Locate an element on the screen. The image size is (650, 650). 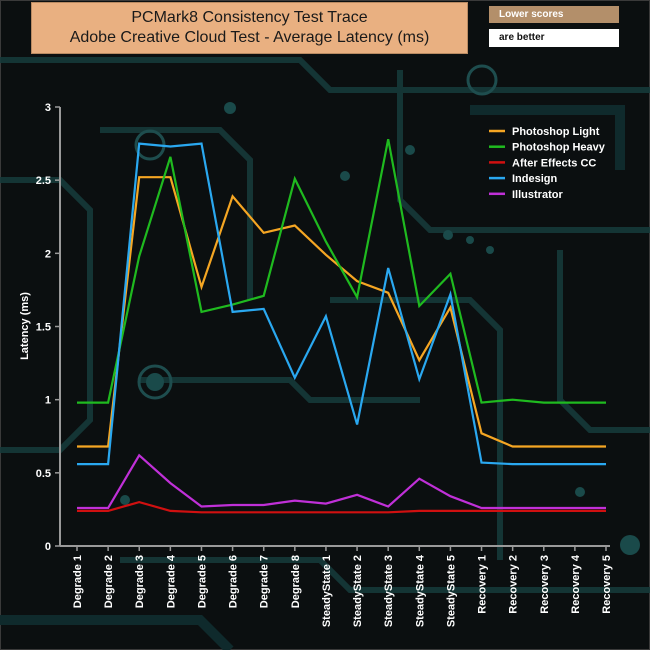
legend-label: Indesign is located at coordinates (535, 179).